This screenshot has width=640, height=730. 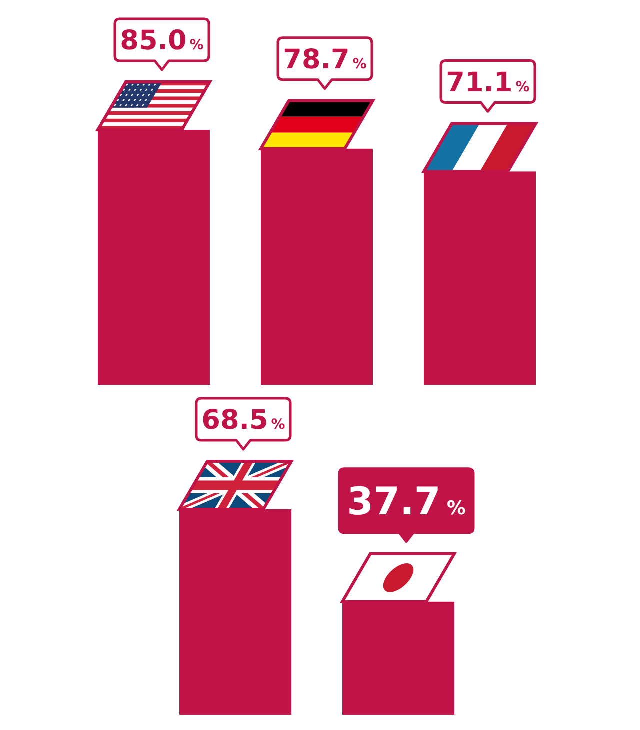 What do you see at coordinates (162, 41) in the screenshot?
I see `data-label: 85.0%` at bounding box center [162, 41].